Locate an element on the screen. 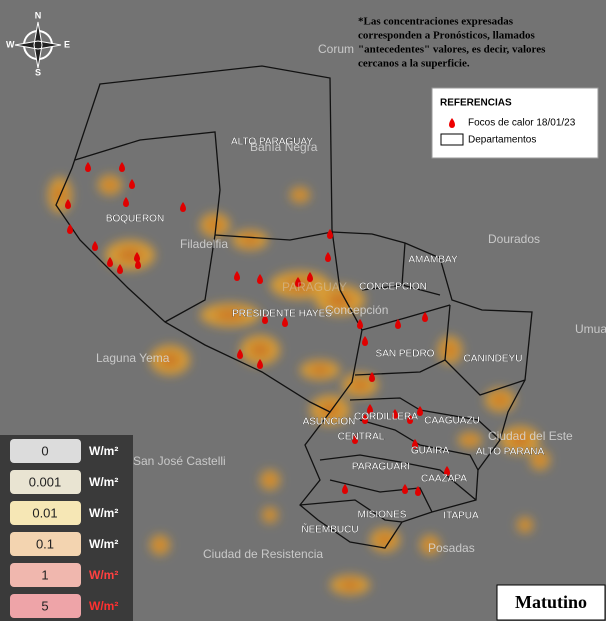 This screenshot has width=606, height=621. place-label: Ciudad del Este is located at coordinates (530, 436).